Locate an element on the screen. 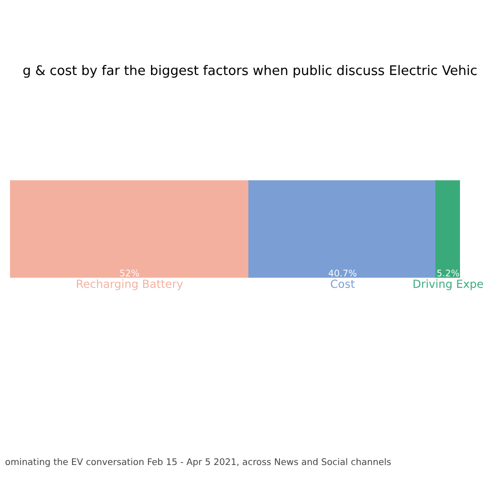 This screenshot has height=500, width=500. series-label: Driving Expe is located at coordinates (448, 284).